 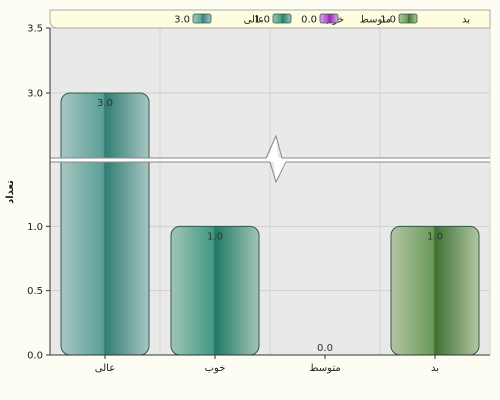 What do you see at coordinates (262, 20) in the screenshot?
I see `legend-value-1: 1.0` at bounding box center [262, 20].